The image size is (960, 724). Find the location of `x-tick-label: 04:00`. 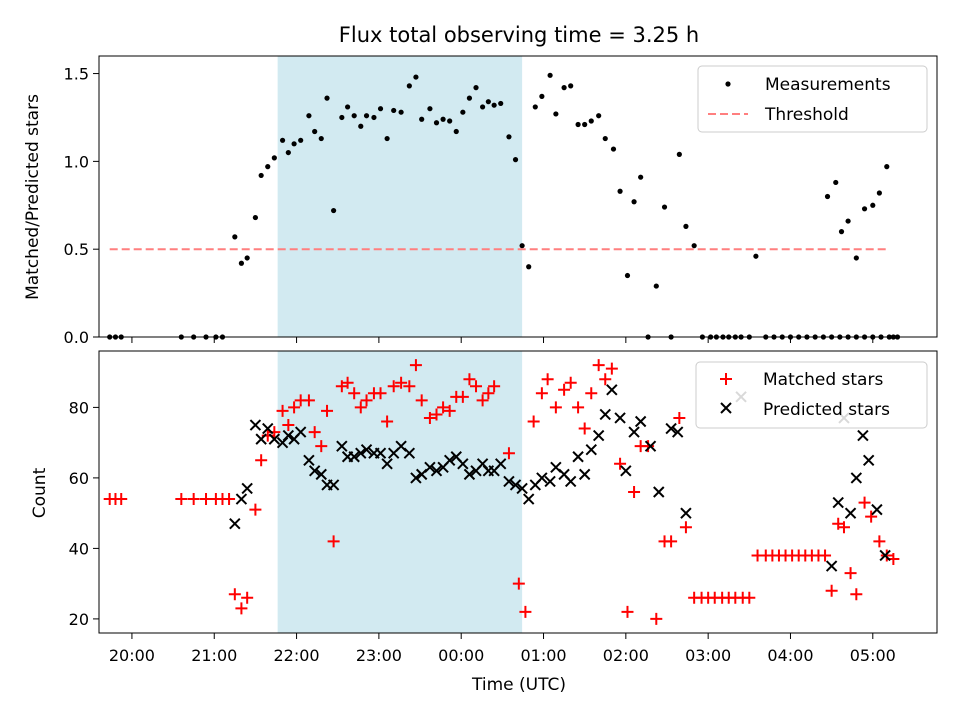

x-tick-label: 04:00 is located at coordinates (790, 655).